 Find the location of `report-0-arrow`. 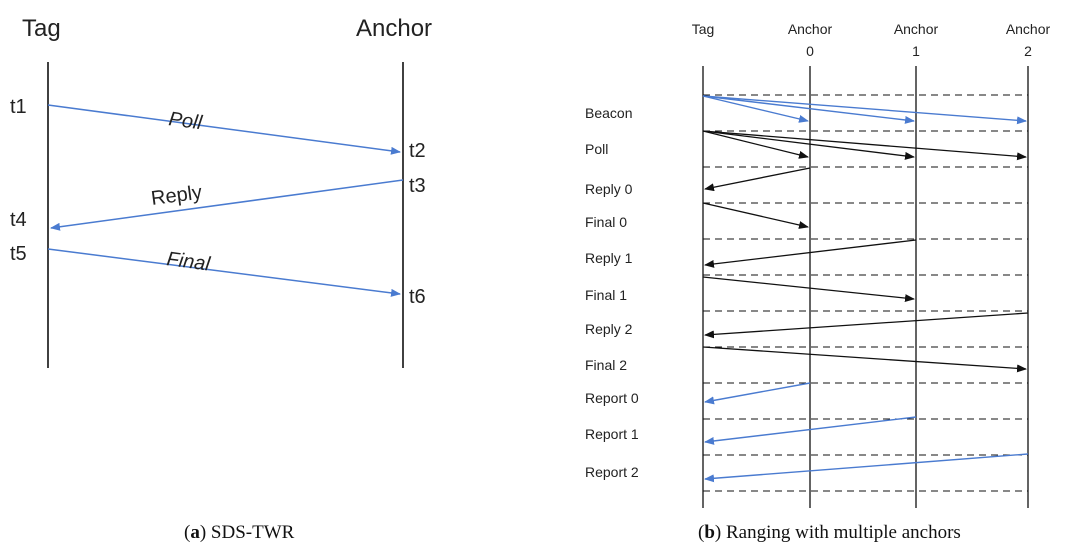

report-0-arrow is located at coordinates (757, 393).